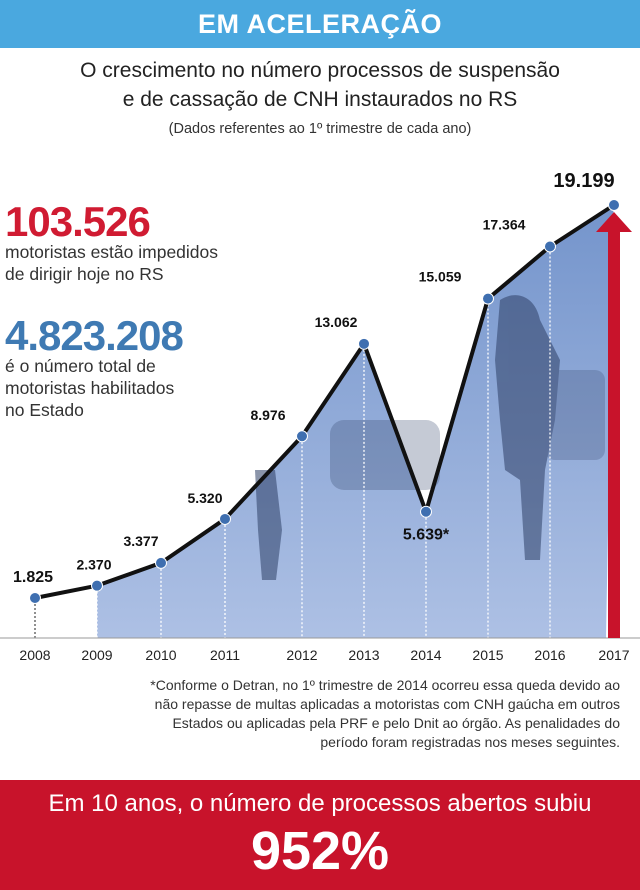 The width and height of the screenshot is (640, 890). I want to click on year-label-2011: 2011, so click(225, 655).